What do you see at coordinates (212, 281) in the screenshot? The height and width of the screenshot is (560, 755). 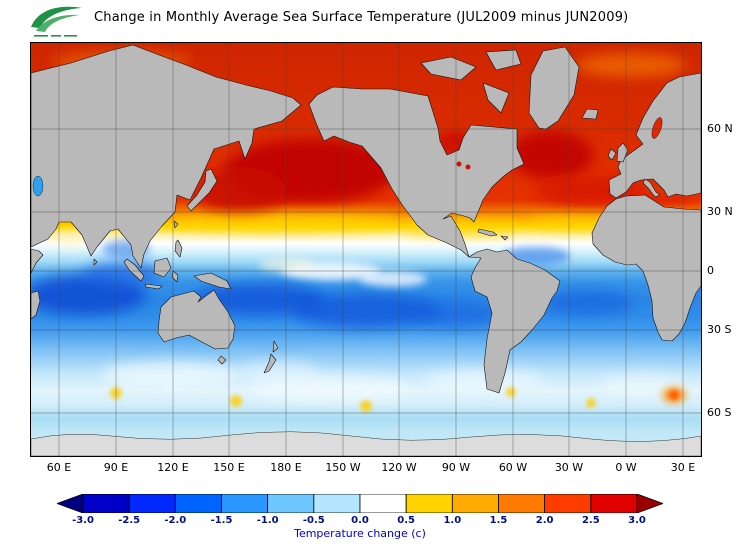 I see `landmass-new-guinea` at bounding box center [212, 281].